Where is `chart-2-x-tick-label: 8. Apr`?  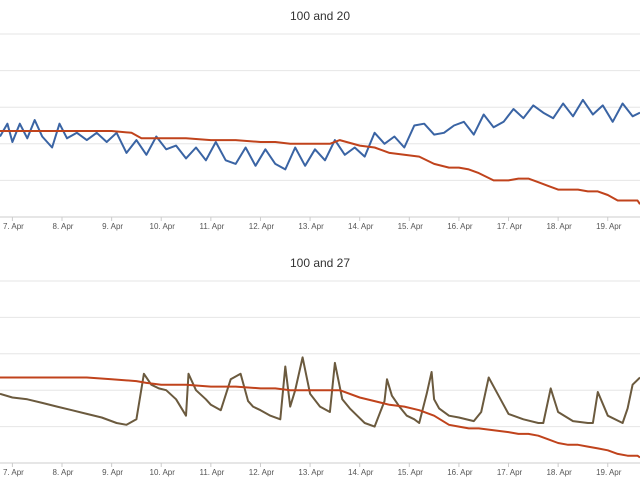
chart-2-x-tick-label: 8. Apr is located at coordinates (63, 472).